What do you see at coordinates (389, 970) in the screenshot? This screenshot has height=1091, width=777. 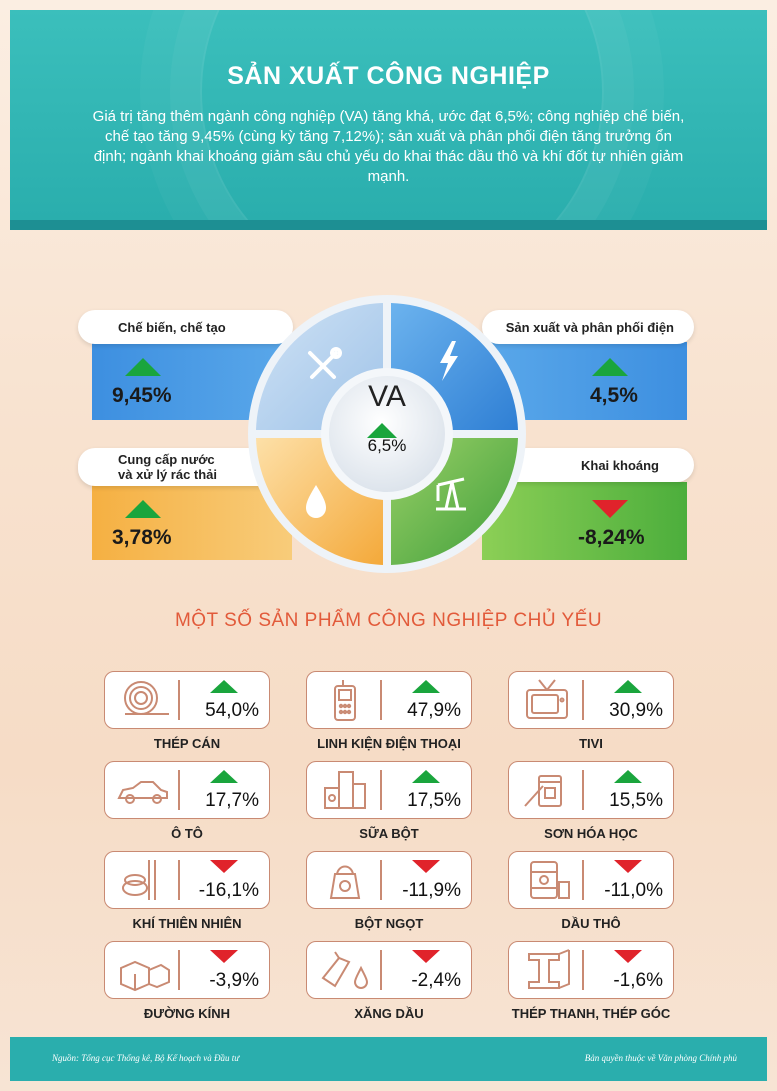 I see `product-card: -2,4%` at bounding box center [389, 970].